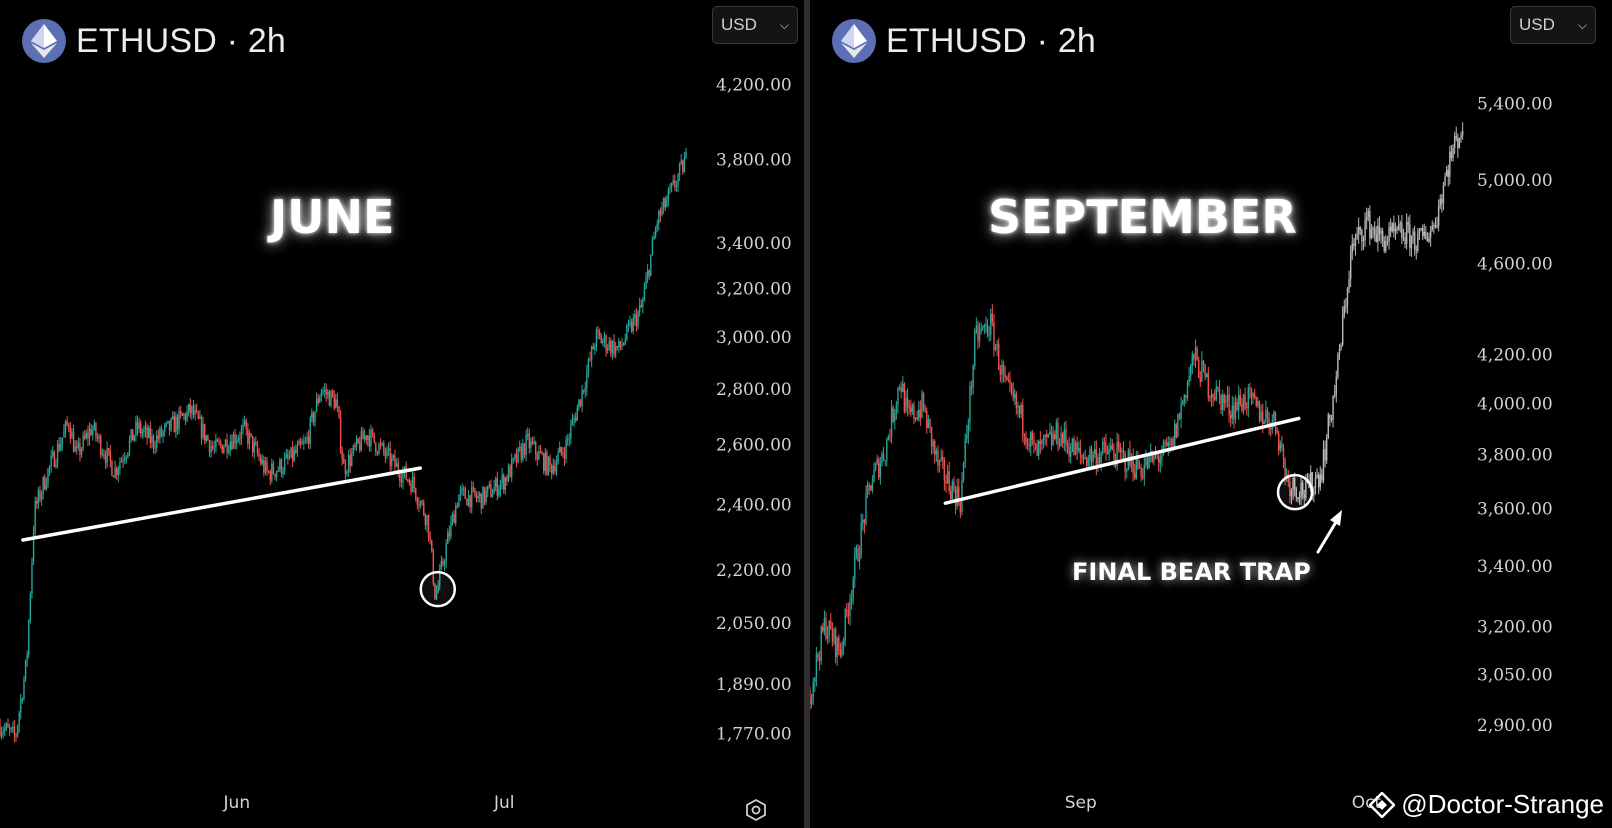  I want to click on y-tick-label: 1,770.00, so click(754, 734).